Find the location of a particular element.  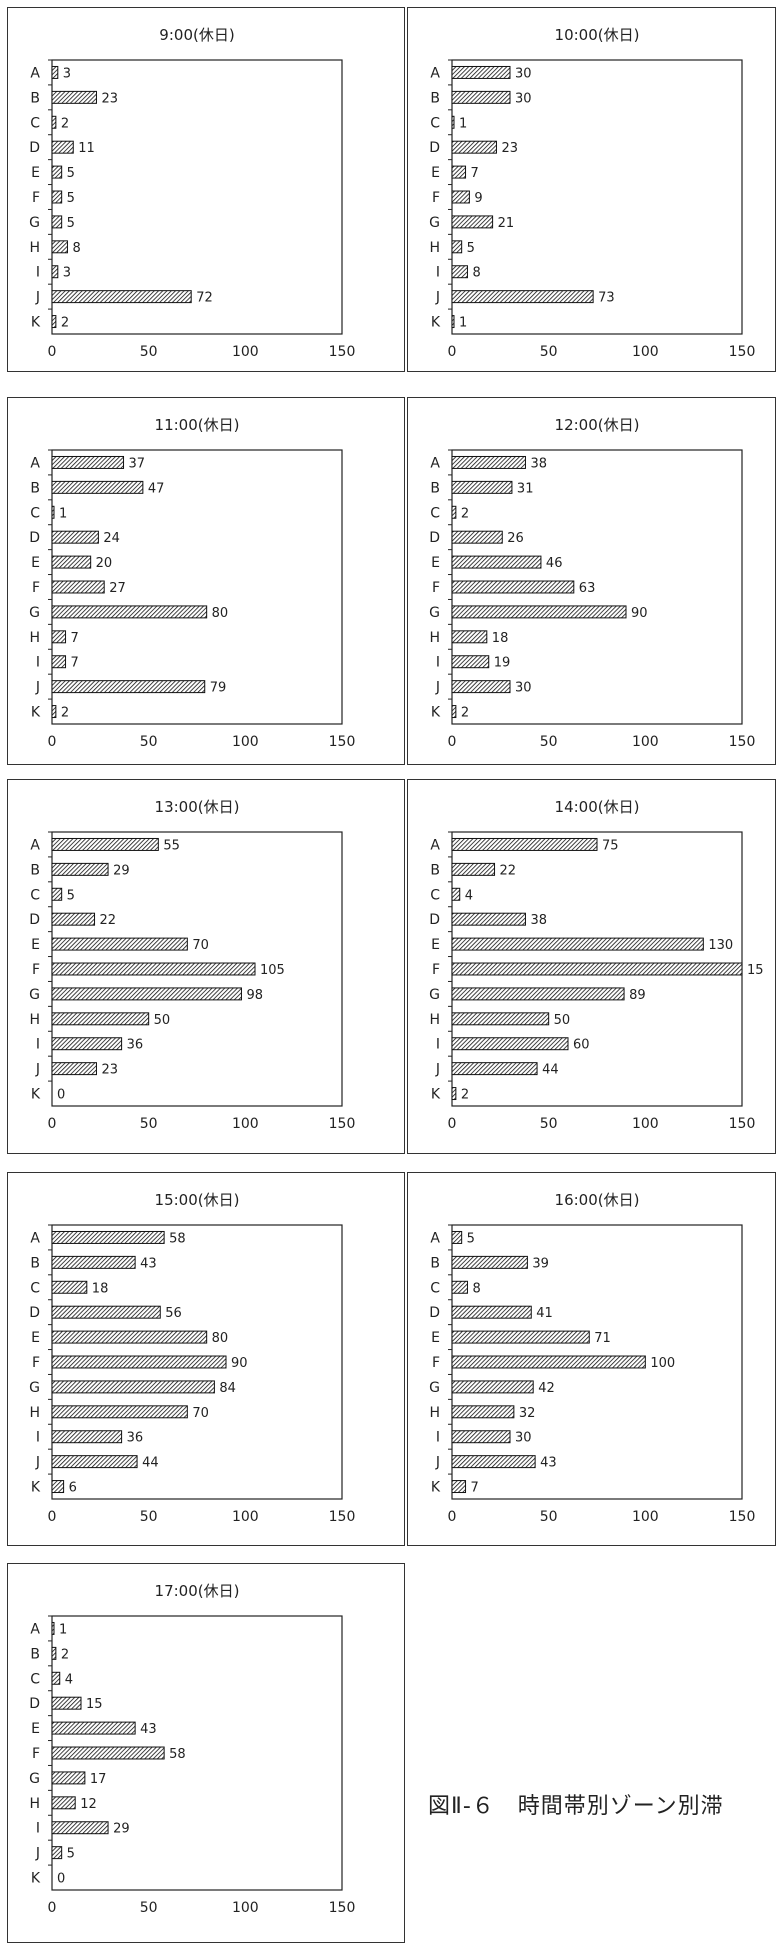

value-label: 21 is located at coordinates (506, 223).